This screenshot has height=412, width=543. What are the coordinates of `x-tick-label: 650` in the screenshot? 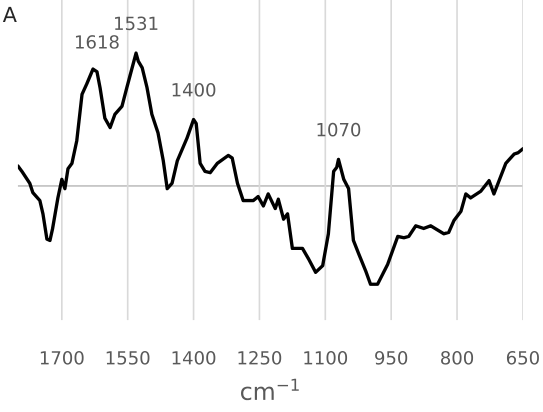 It's located at (522, 358).